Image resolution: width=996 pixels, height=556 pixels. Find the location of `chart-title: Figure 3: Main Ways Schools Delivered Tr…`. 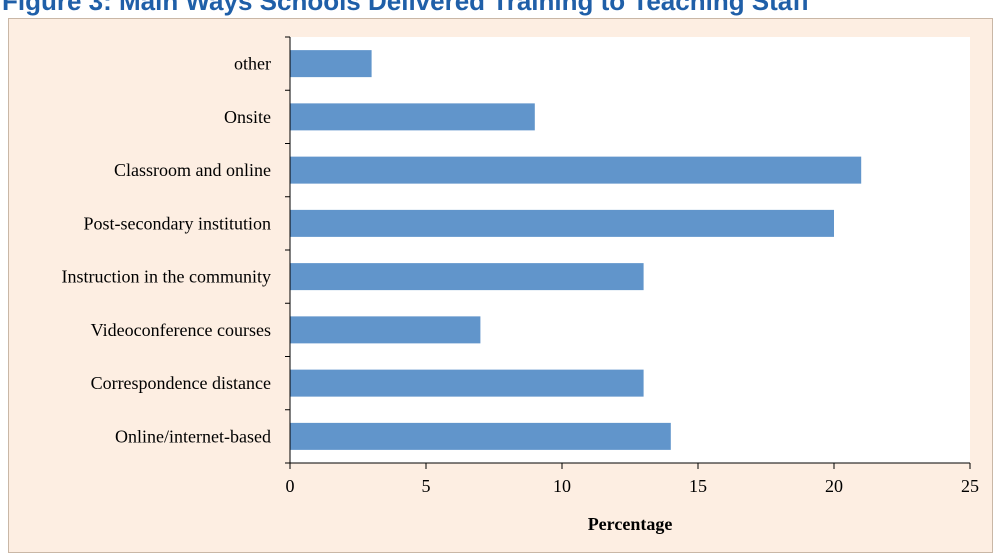

chart-title: Figure 3: Main Ways Schools Delivered Tr… is located at coordinates (406, 8).